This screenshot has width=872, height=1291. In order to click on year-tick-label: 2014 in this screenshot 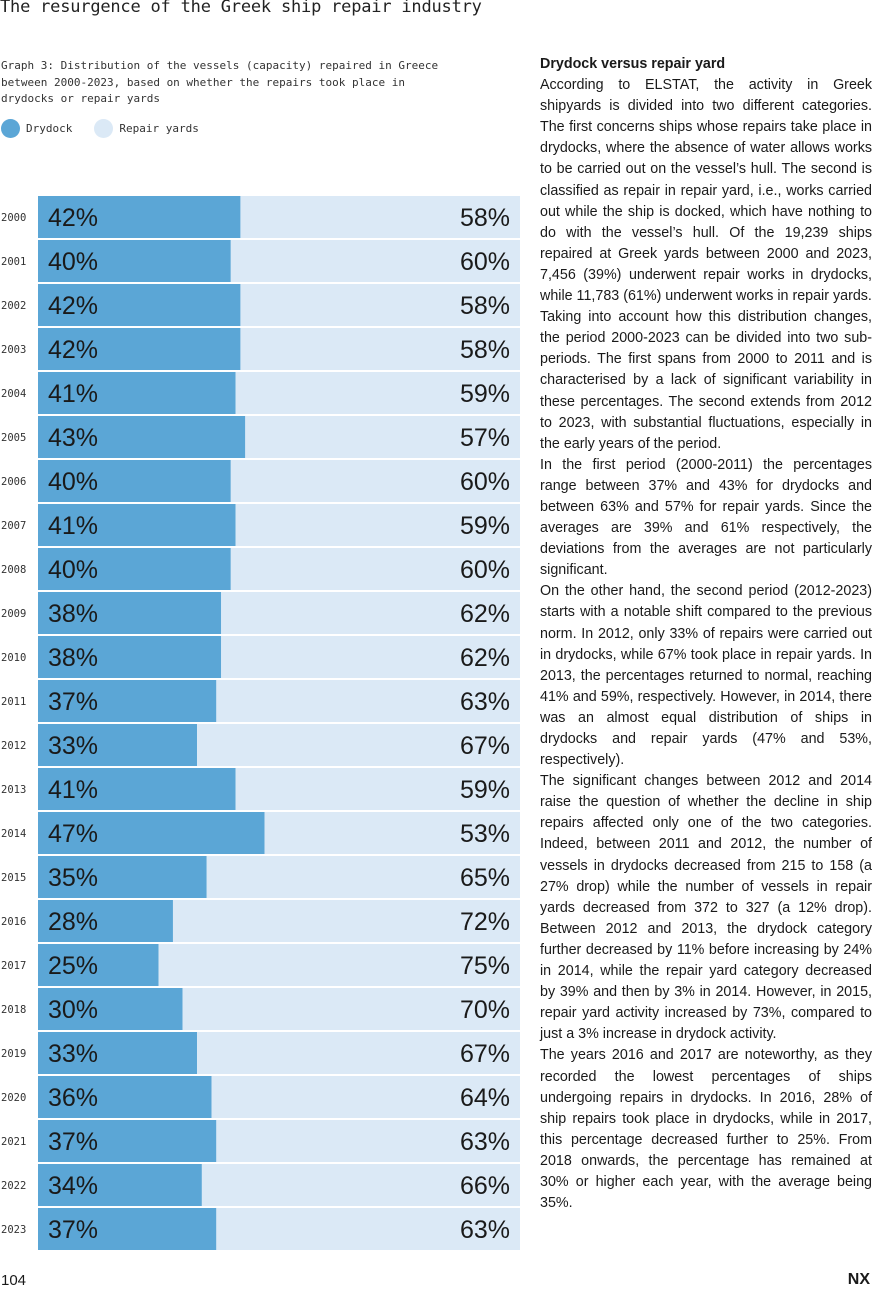, I will do `click(13, 834)`.